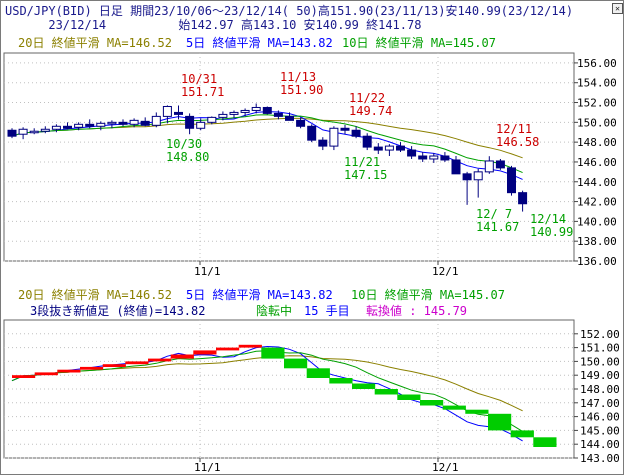  Describe the element at coordinates (597, 63) in the screenshot. I see `y-tick-label: 156.00` at that location.